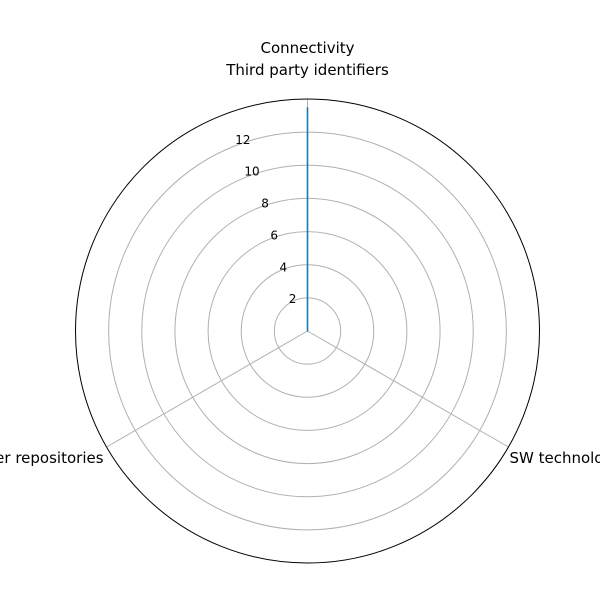  Describe the element at coordinates (307, 70) in the screenshot. I see `axis-label-line: Third party identifiers` at that location.